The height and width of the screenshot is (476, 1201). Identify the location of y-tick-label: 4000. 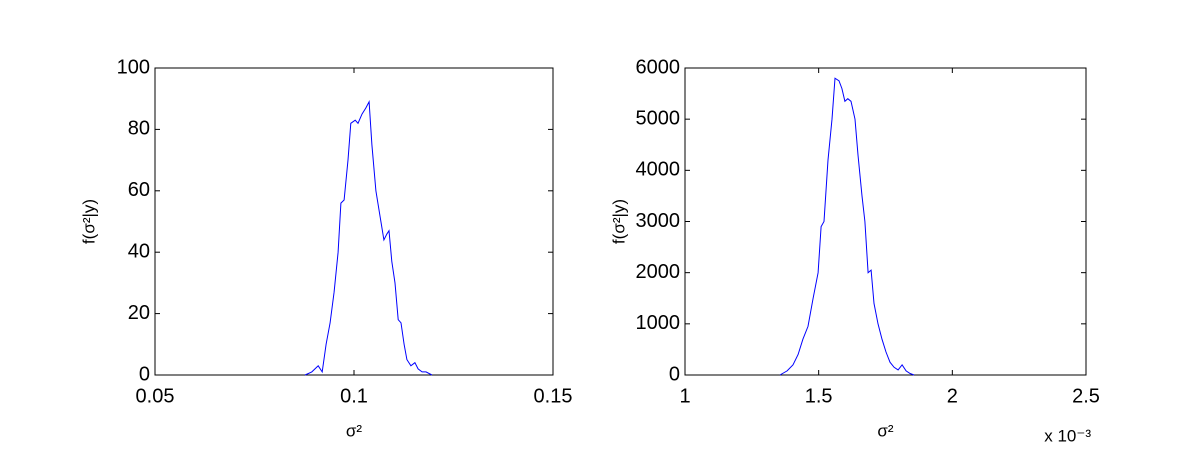
(658, 170).